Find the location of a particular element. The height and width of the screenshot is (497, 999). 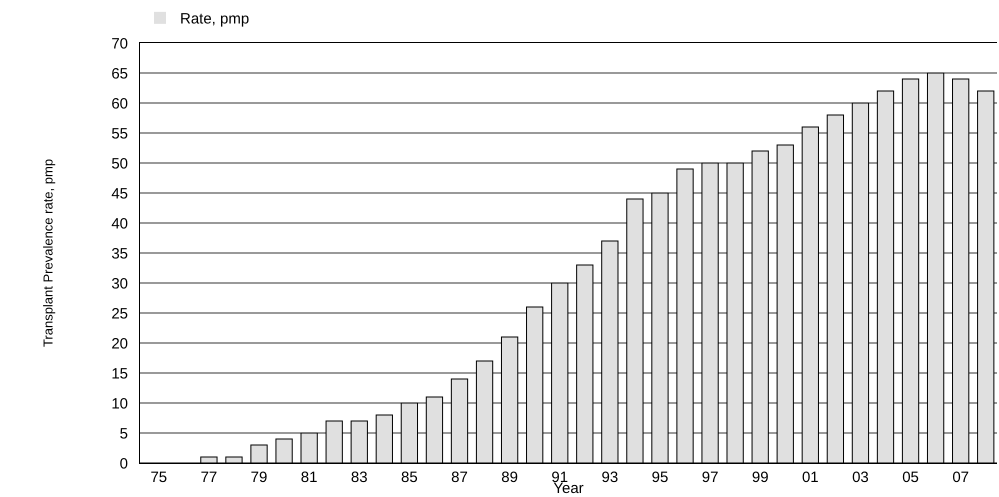

y-tick-label: 10 is located at coordinates (119, 403).